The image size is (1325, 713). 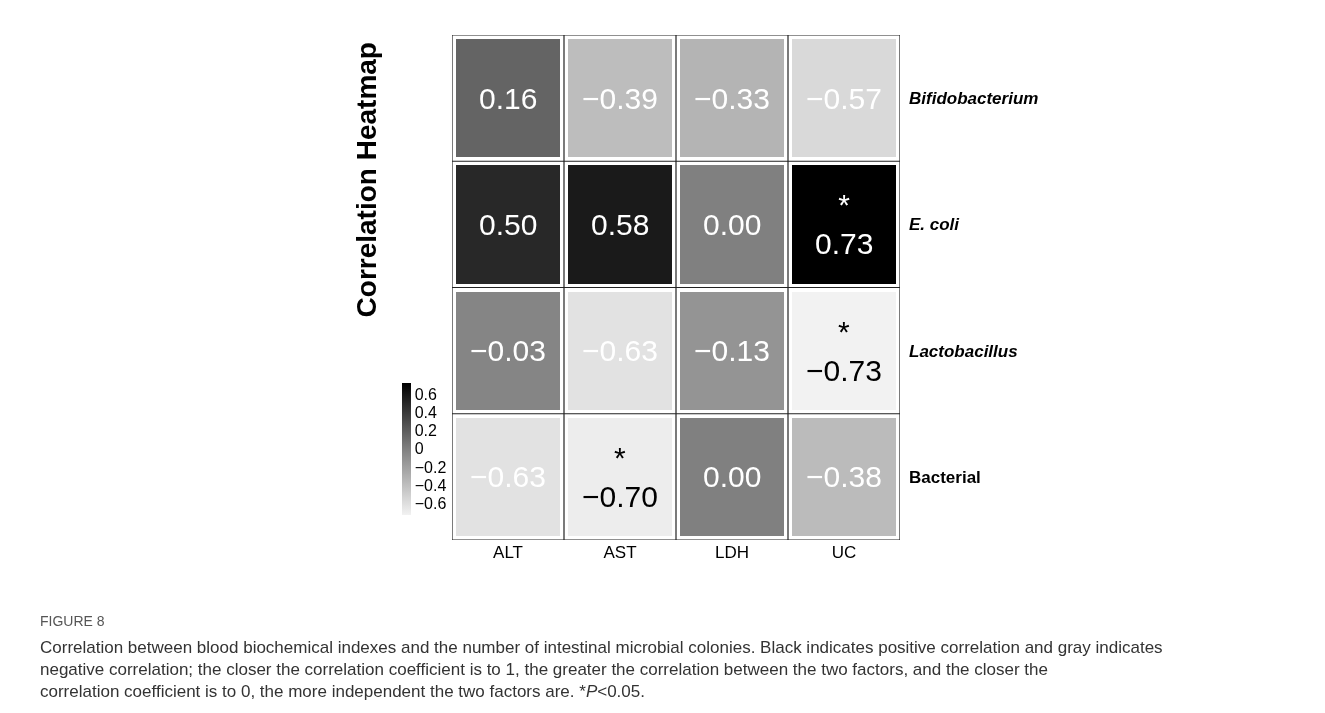 I want to click on caption: FIGURE 8, so click(x=72, y=621).